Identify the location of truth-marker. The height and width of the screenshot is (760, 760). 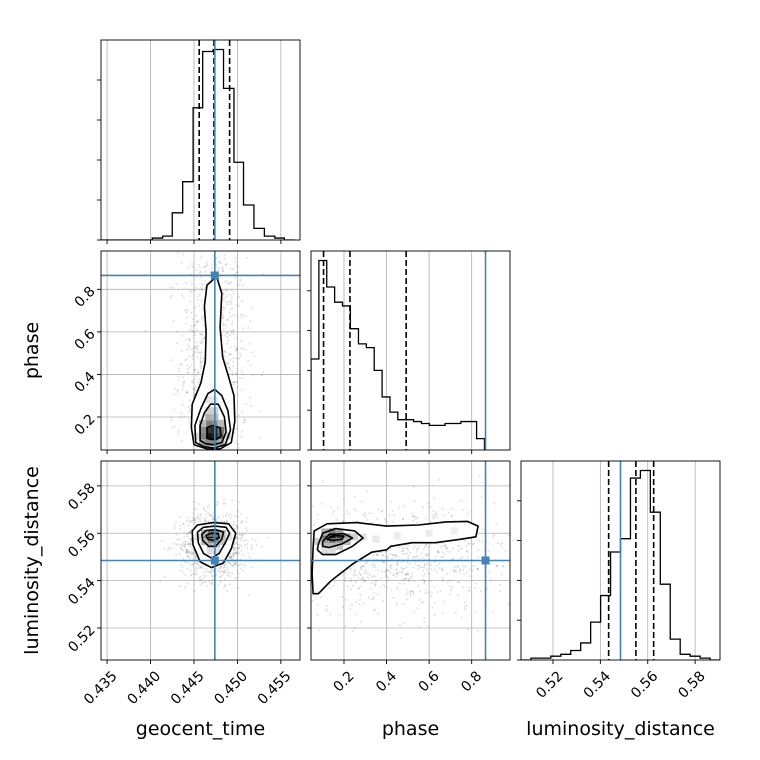
(485, 560).